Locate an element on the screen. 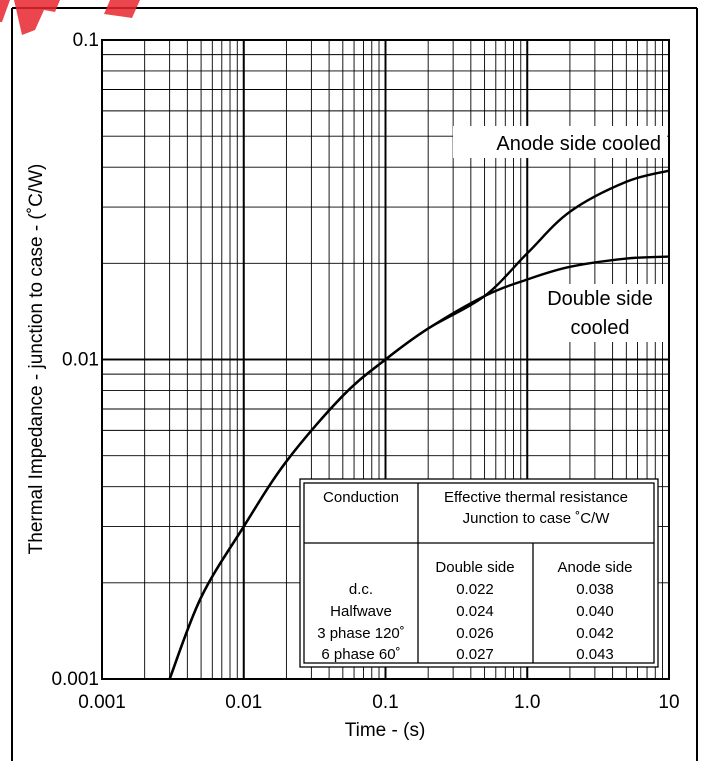  x-tick-label: 0.001 is located at coordinates (102, 702).